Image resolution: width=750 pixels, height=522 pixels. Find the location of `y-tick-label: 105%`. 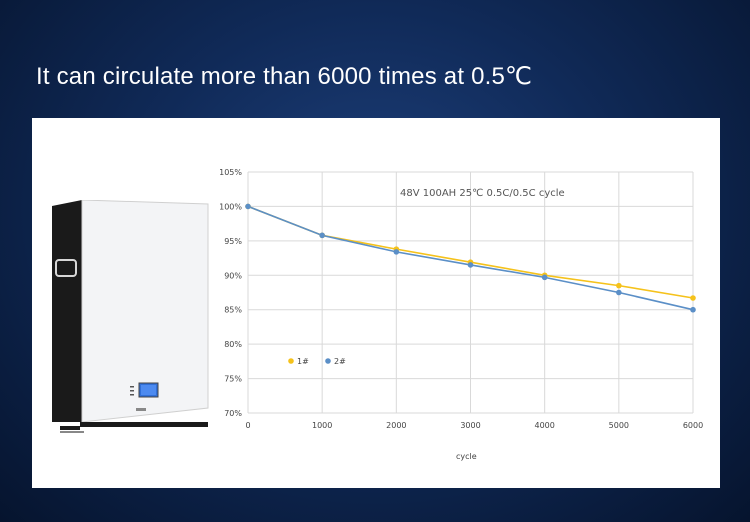

y-tick-label: 105% is located at coordinates (230, 172).